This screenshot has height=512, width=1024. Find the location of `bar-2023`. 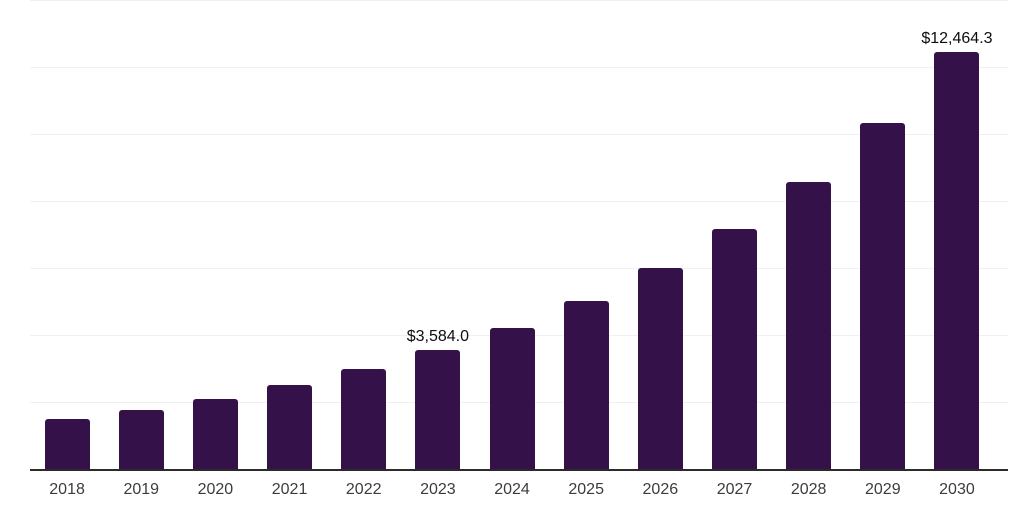

bar-2023 is located at coordinates (438, 409).